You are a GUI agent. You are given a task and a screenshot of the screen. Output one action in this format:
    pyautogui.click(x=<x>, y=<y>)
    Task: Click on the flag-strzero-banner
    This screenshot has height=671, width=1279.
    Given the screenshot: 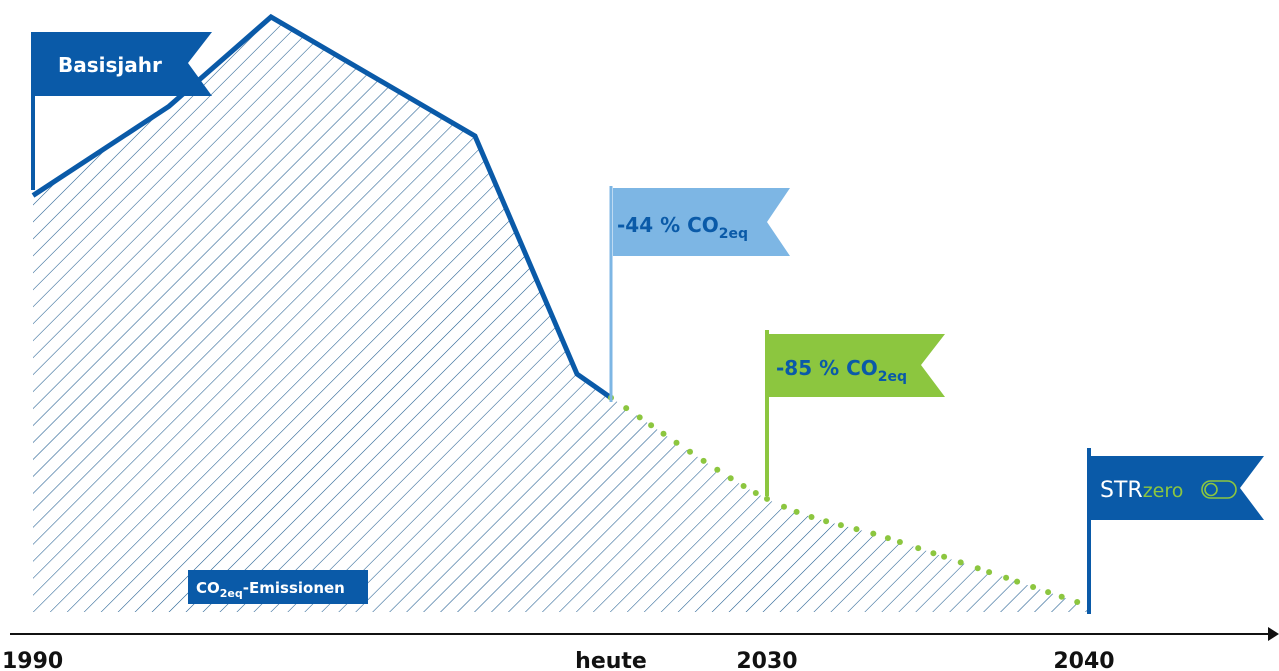 What is the action you would take?
    pyautogui.click(x=1177, y=488)
    